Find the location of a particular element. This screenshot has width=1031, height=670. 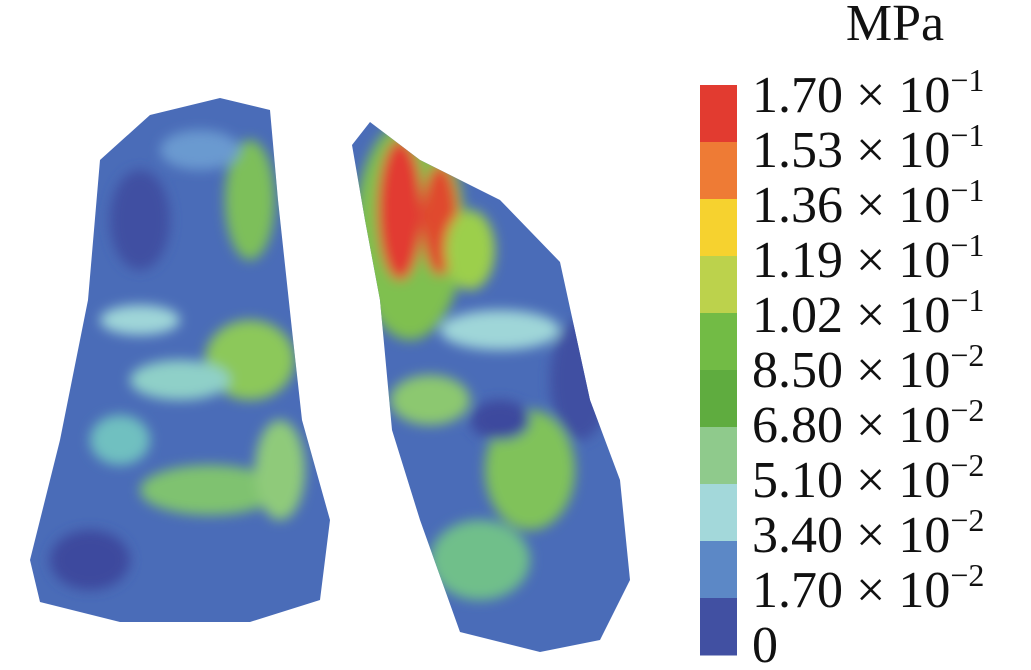

colorbar-label: 6.80 × 10⁻² is located at coordinates (868, 423).